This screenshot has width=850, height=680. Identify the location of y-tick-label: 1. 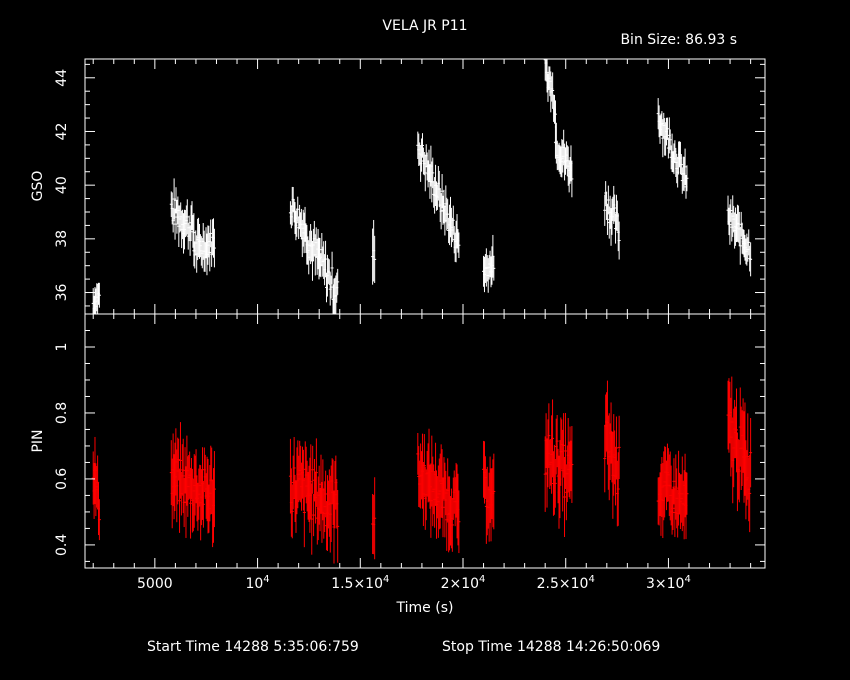
(62, 347).